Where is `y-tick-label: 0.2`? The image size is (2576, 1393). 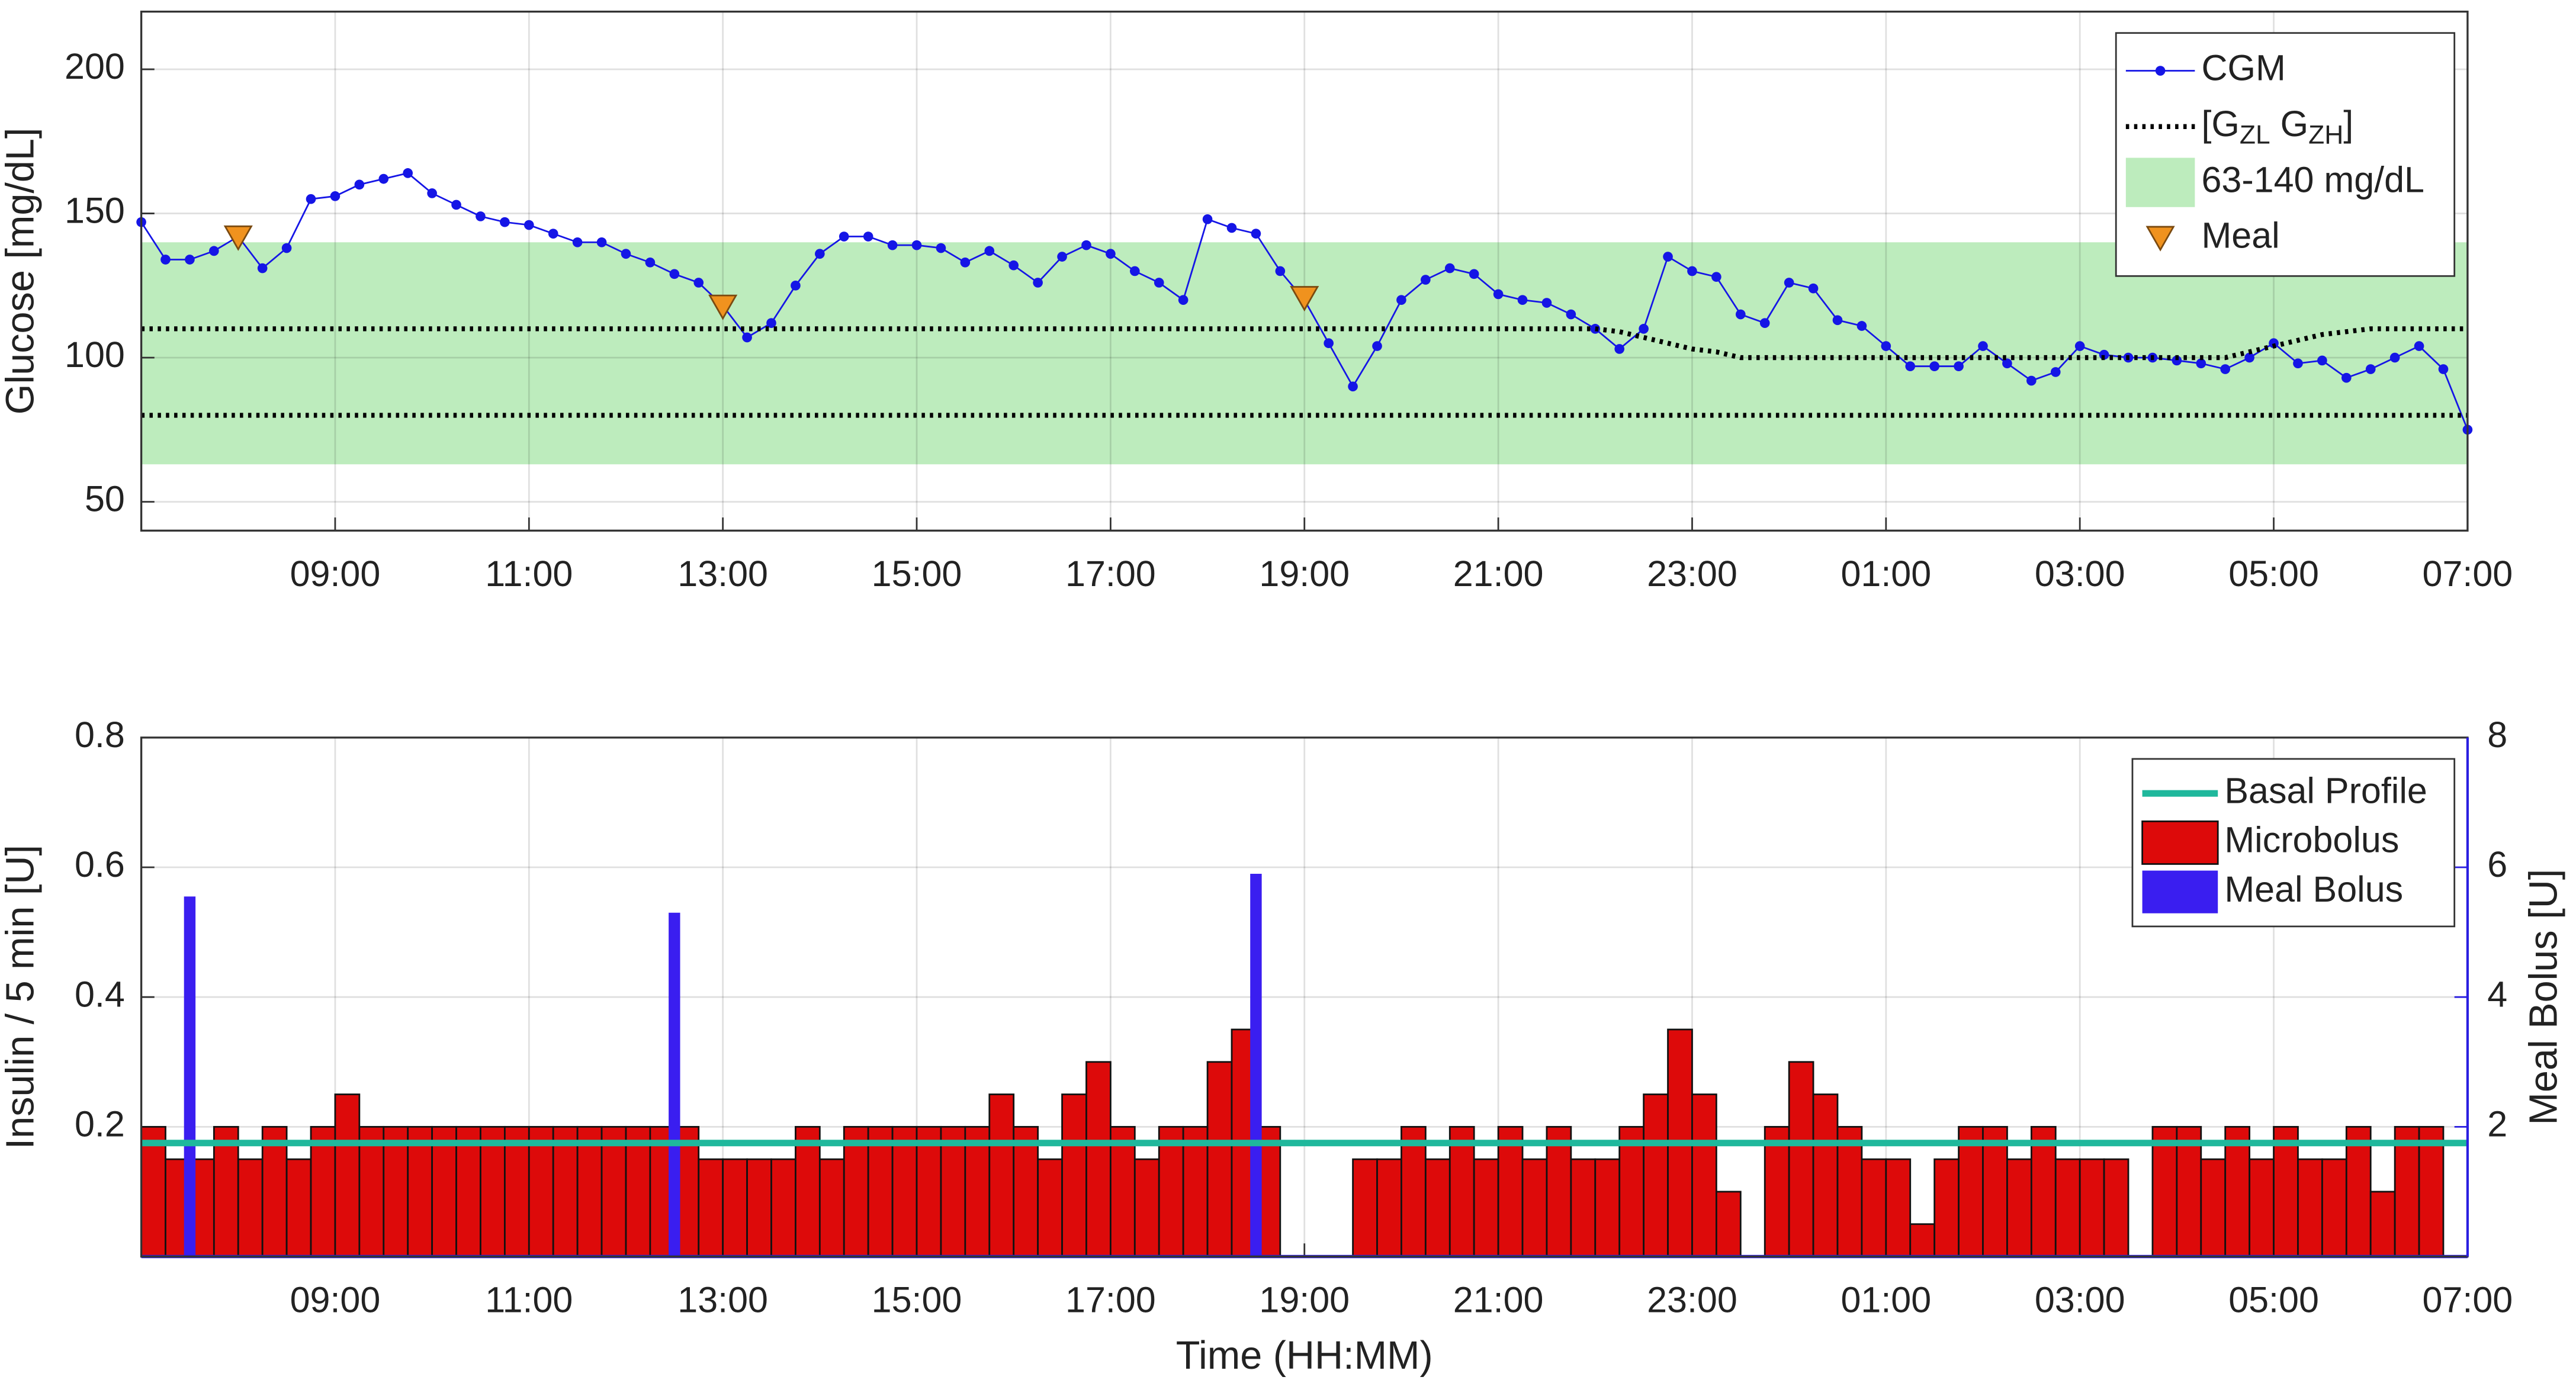
y-tick-label: 0.2 is located at coordinates (100, 1124).